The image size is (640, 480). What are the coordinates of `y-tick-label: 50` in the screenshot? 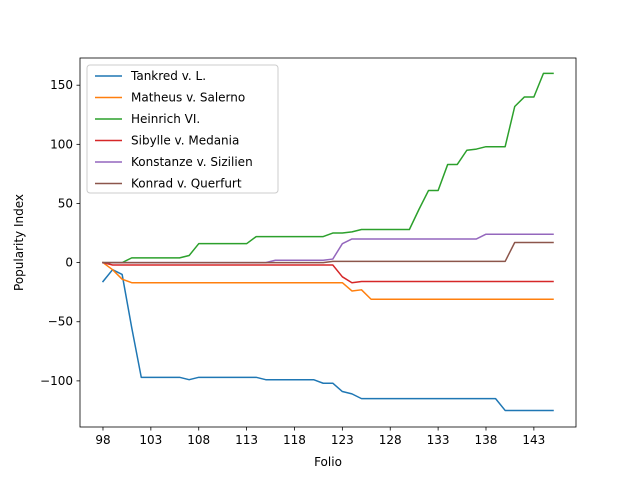 It's located at (65, 203).